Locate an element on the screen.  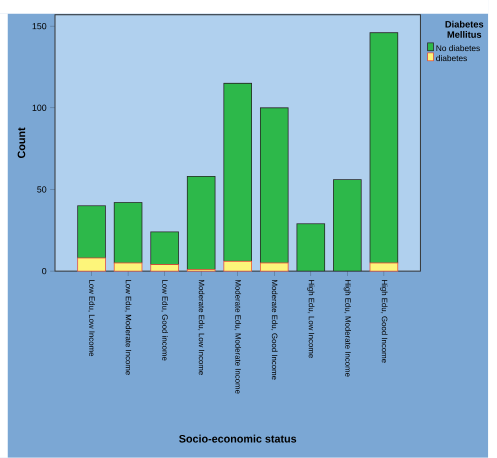
y-tick-label: 50 is located at coordinates (41, 189).